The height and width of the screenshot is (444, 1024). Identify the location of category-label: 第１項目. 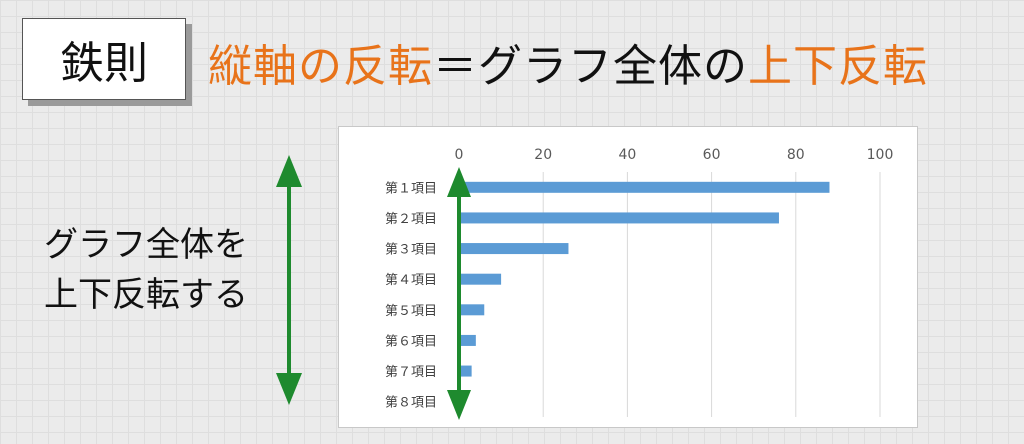
(411, 188).